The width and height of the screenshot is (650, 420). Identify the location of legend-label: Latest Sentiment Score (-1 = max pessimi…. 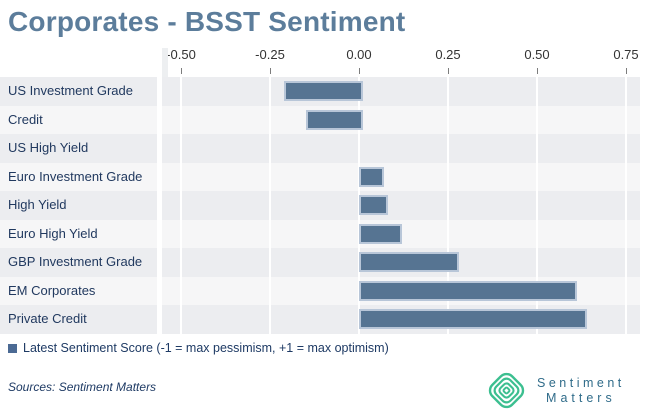
(206, 348).